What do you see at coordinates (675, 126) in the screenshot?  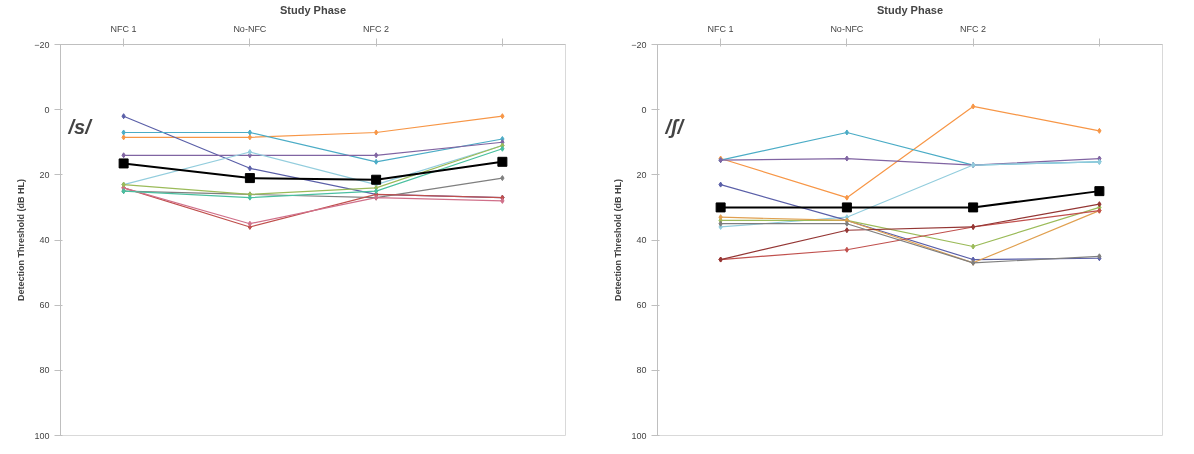 I see `annotation: /ʃ/` at bounding box center [675, 126].